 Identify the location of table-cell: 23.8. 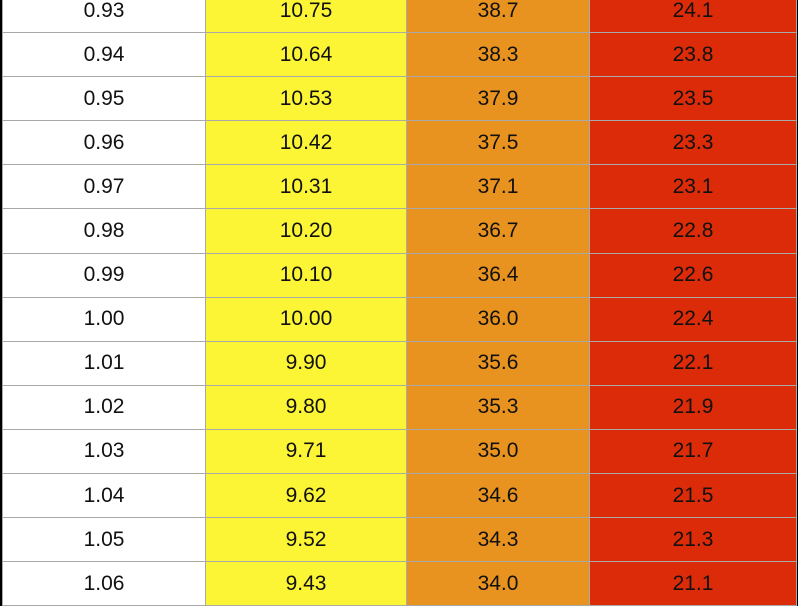
(693, 55).